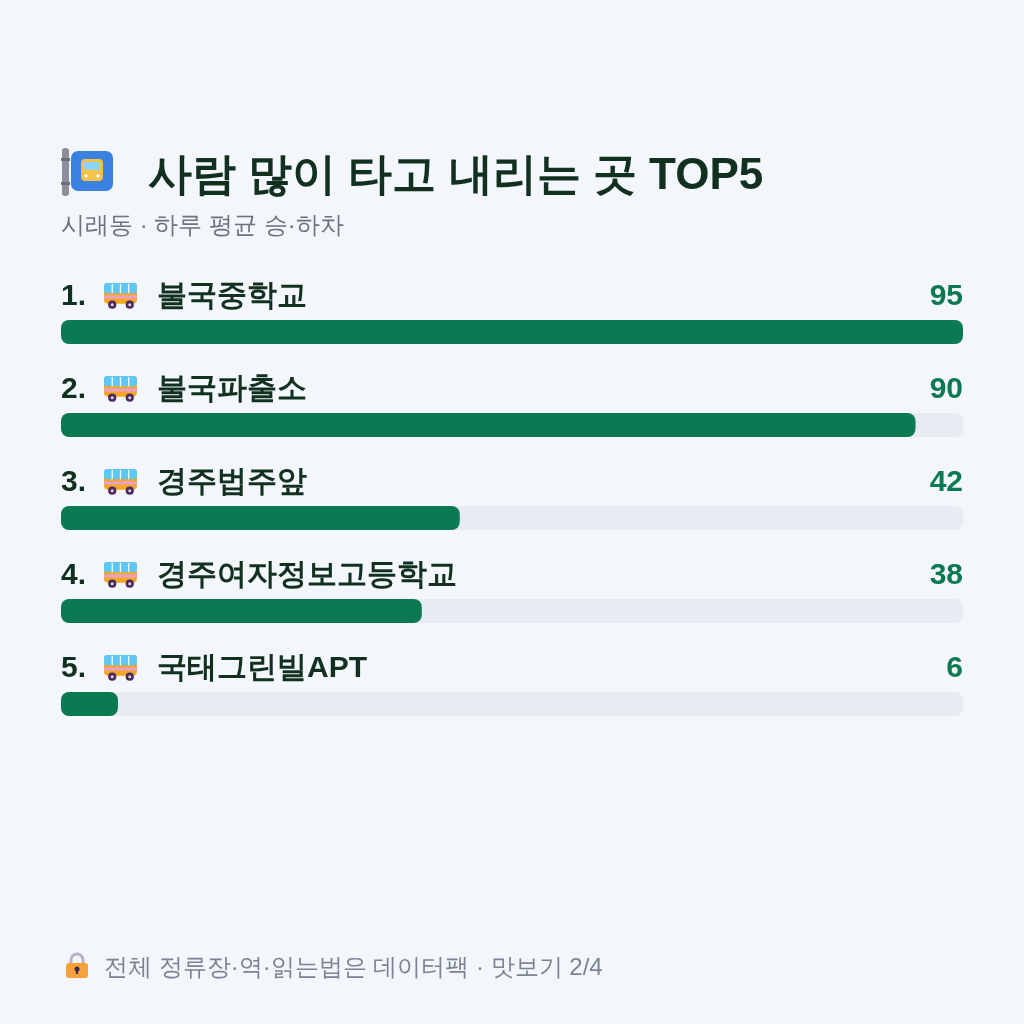 The width and height of the screenshot is (1024, 1024). I want to click on category-label: 5. 국태그린빌APT, so click(214, 666).